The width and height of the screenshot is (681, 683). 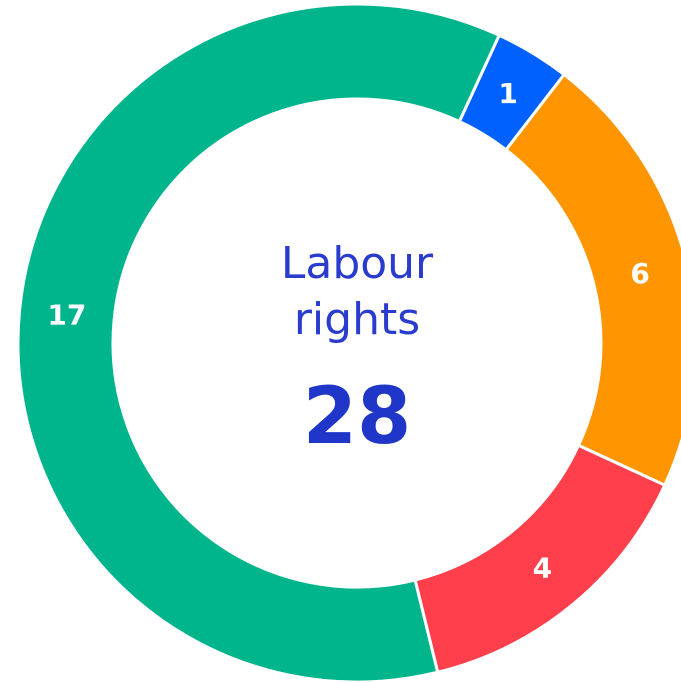 What do you see at coordinates (357, 417) in the screenshot?
I see `center-value: 28` at bounding box center [357, 417].